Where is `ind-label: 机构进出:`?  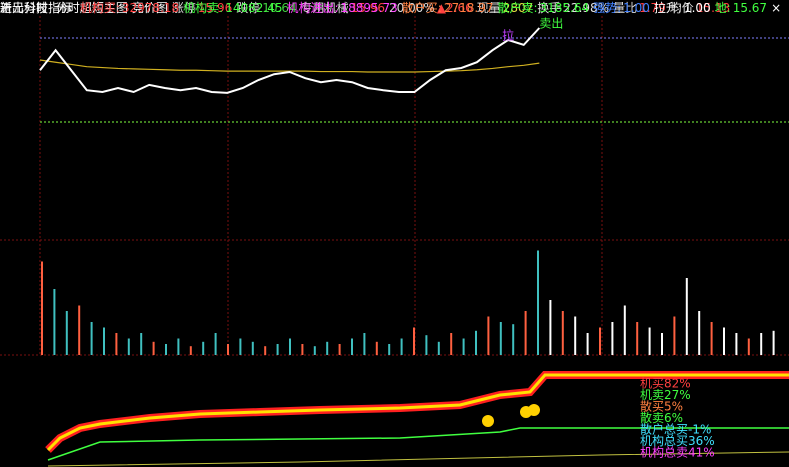
ind-label: 机构进出: is located at coordinates (312, 8).